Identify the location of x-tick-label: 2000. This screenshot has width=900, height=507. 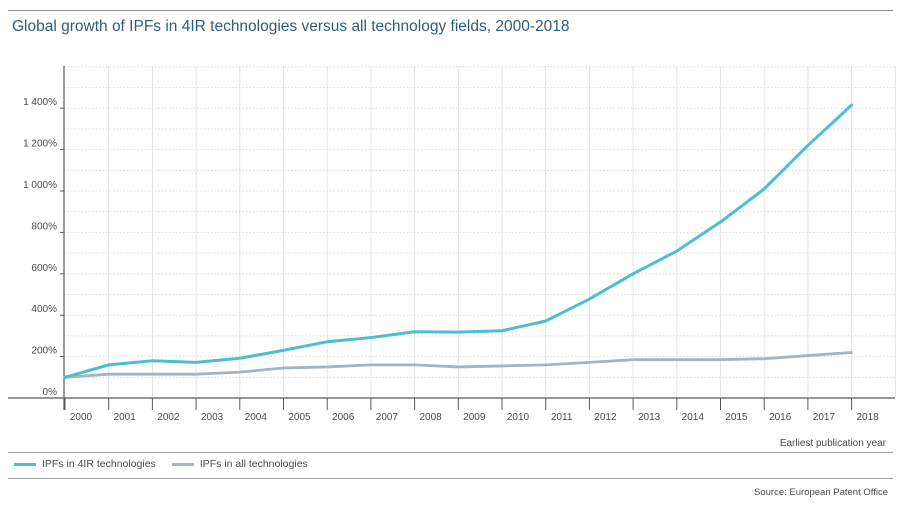
(81, 417).